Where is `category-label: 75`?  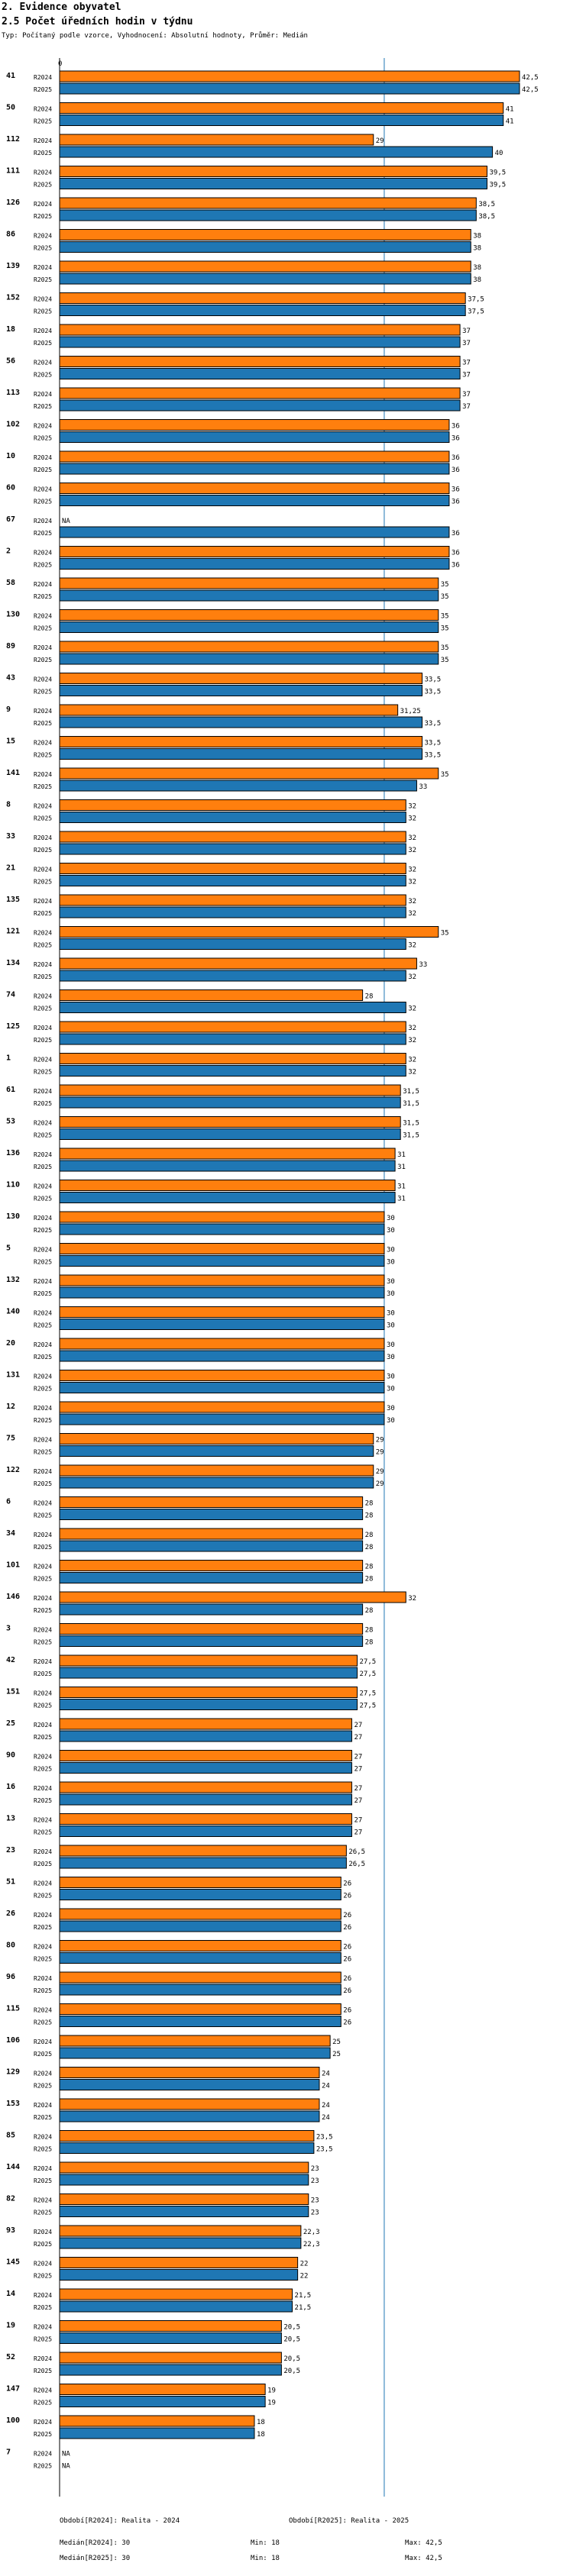
category-label: 75 is located at coordinates (10, 1439).